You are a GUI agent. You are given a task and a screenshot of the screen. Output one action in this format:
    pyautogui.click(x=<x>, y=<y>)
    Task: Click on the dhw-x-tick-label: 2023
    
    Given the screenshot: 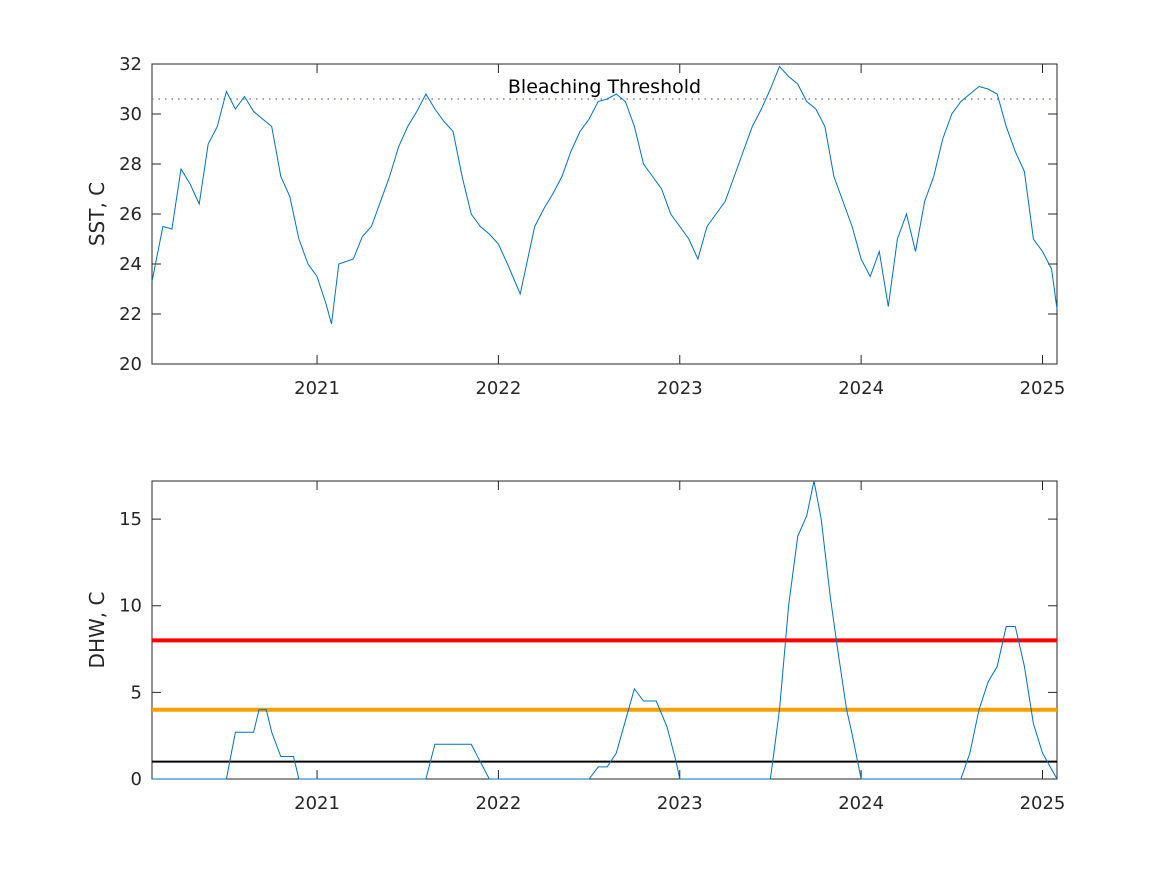 What is the action you would take?
    pyautogui.click(x=680, y=803)
    